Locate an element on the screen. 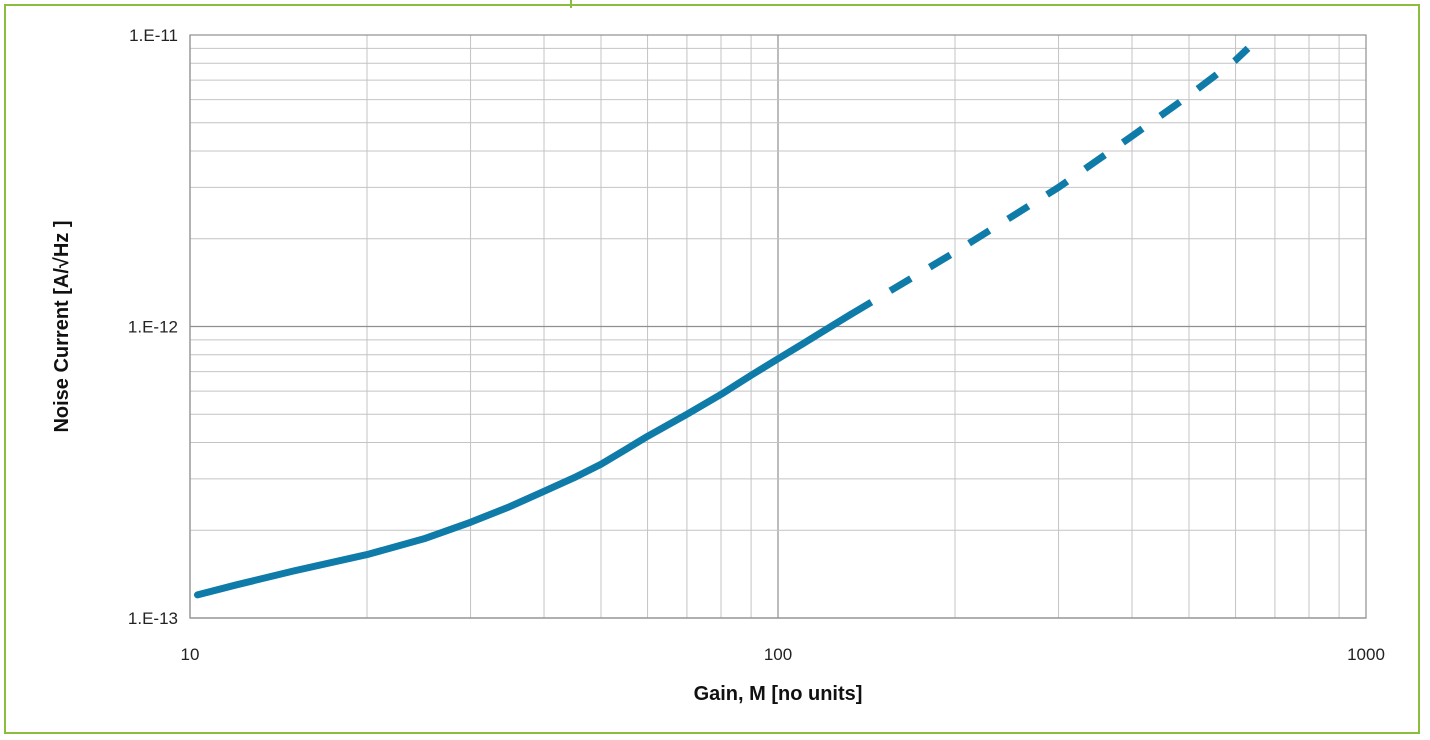 This screenshot has width=1430, height=740. series-line-dashed is located at coordinates (1050, 181).